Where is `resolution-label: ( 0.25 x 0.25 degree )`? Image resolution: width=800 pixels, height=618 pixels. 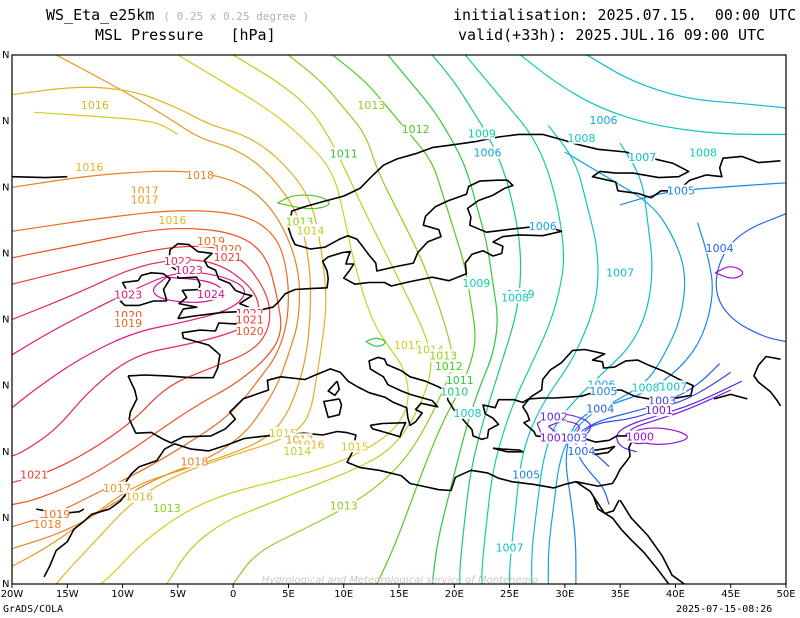 resolution-label: ( 0.25 x 0.25 degree ) is located at coordinates (236, 16).